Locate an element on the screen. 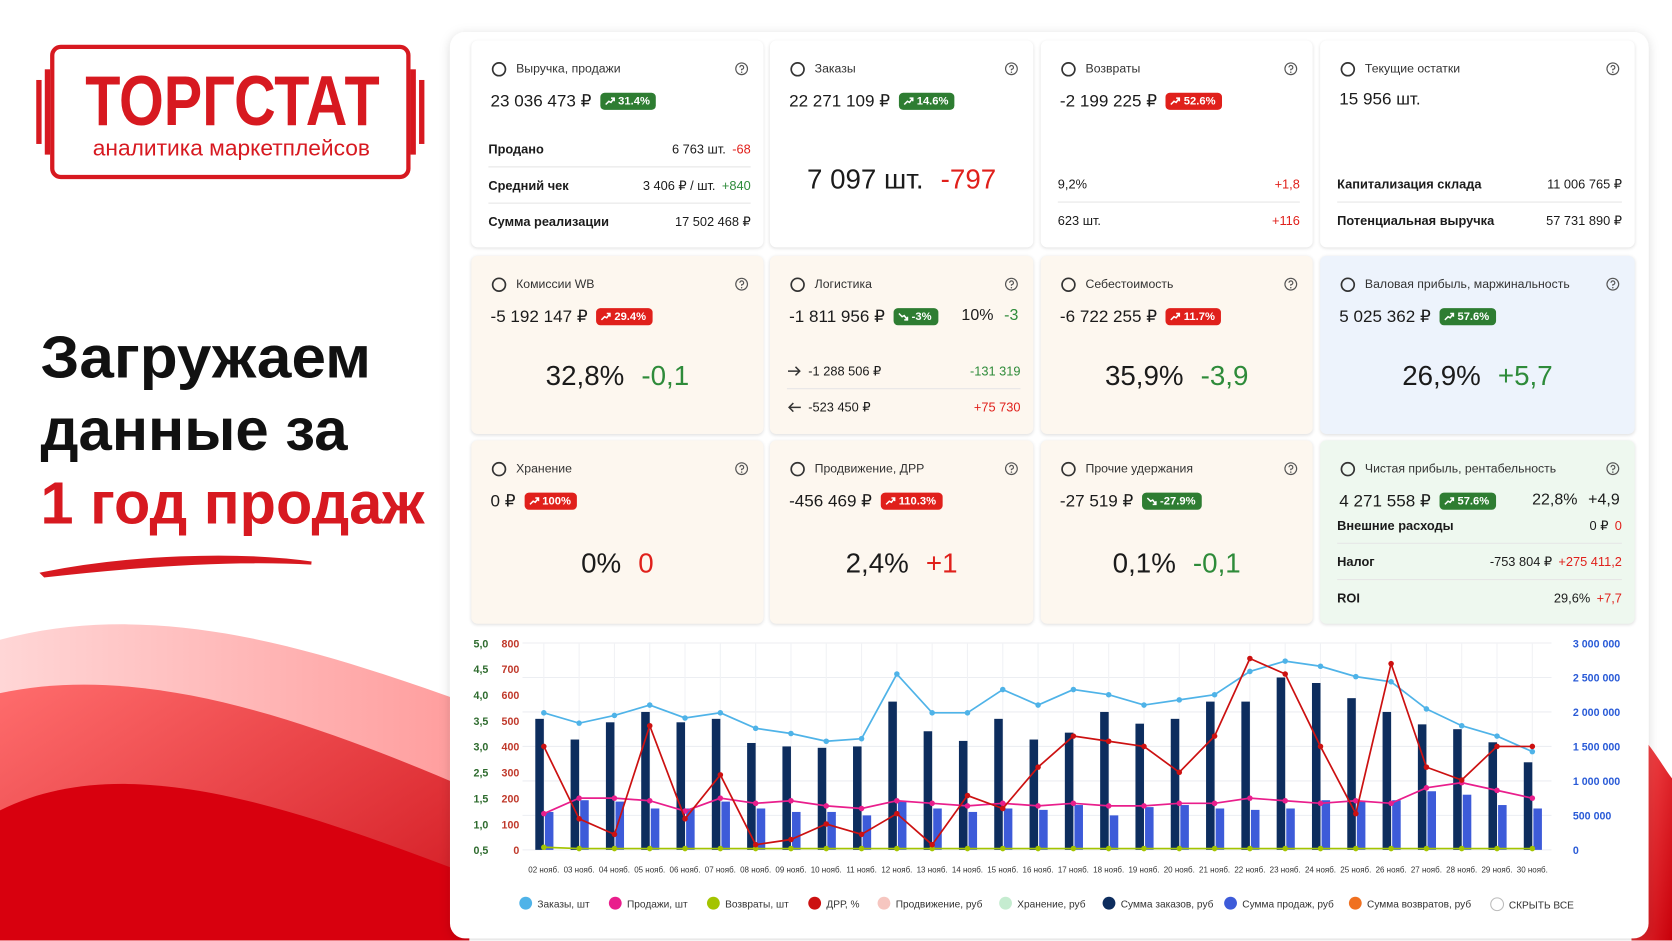 The height and width of the screenshot is (941, 1672). badge: -27.9% is located at coordinates (1171, 501).